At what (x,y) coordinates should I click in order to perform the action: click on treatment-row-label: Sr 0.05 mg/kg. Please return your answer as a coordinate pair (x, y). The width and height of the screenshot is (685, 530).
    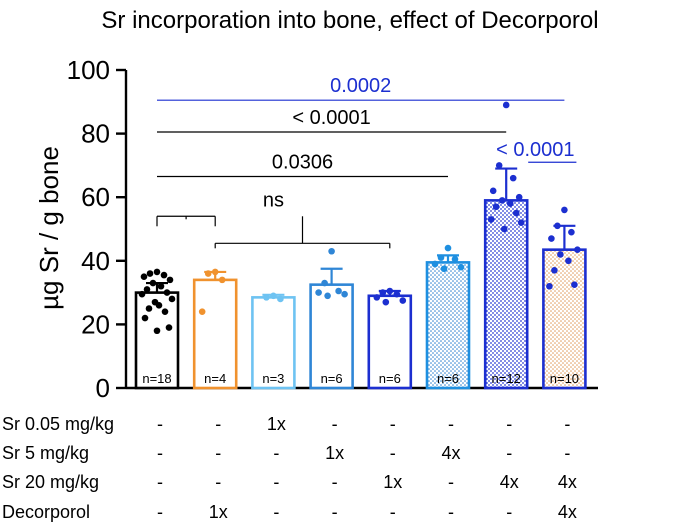
    Looking at the image, I should click on (58, 424).